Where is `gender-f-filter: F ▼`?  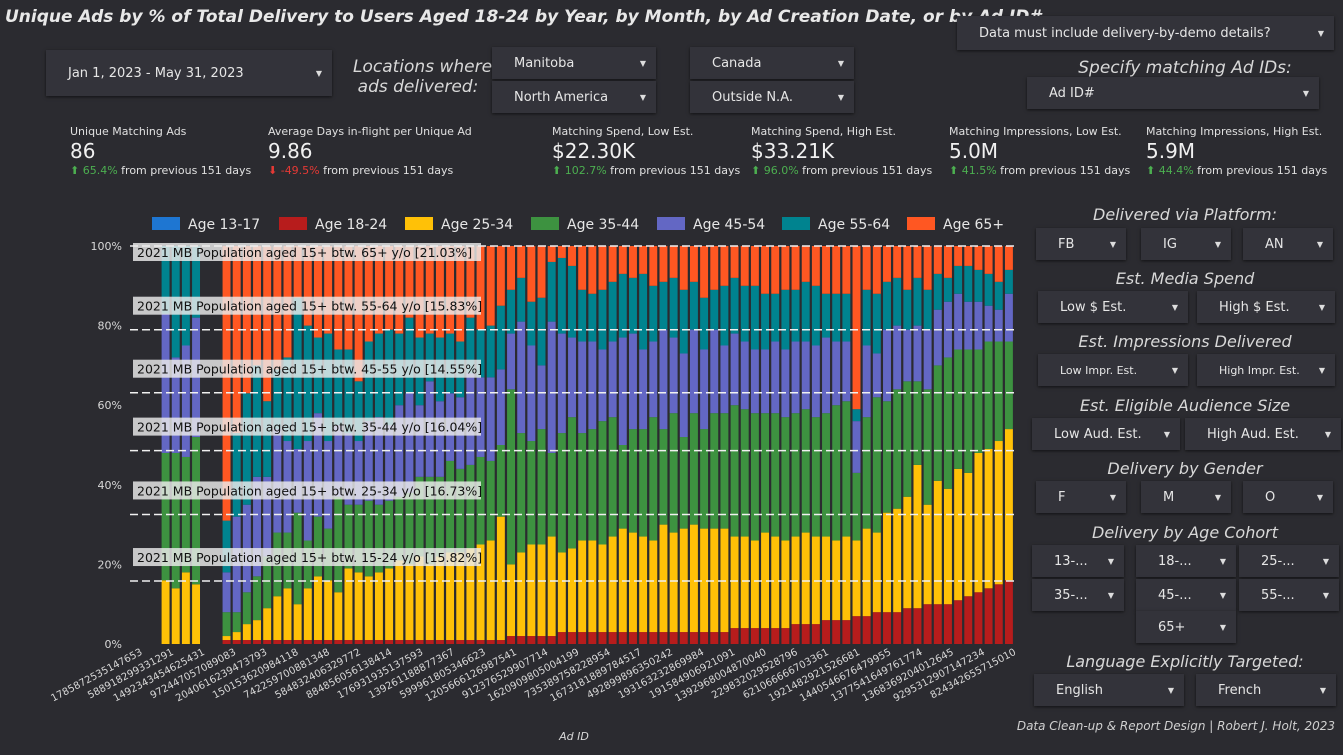
gender-f-filter: F ▼ is located at coordinates (1081, 497).